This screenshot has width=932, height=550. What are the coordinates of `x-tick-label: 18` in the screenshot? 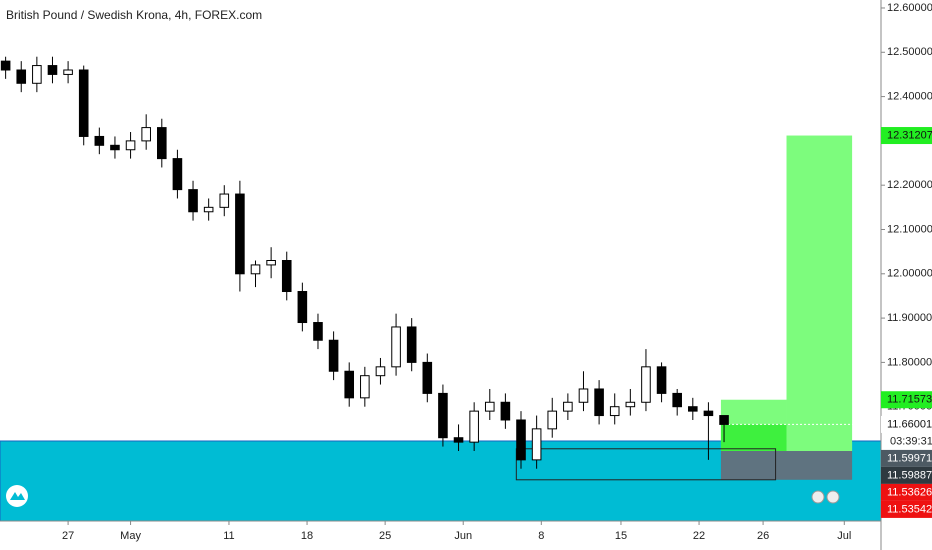 It's located at (307, 536).